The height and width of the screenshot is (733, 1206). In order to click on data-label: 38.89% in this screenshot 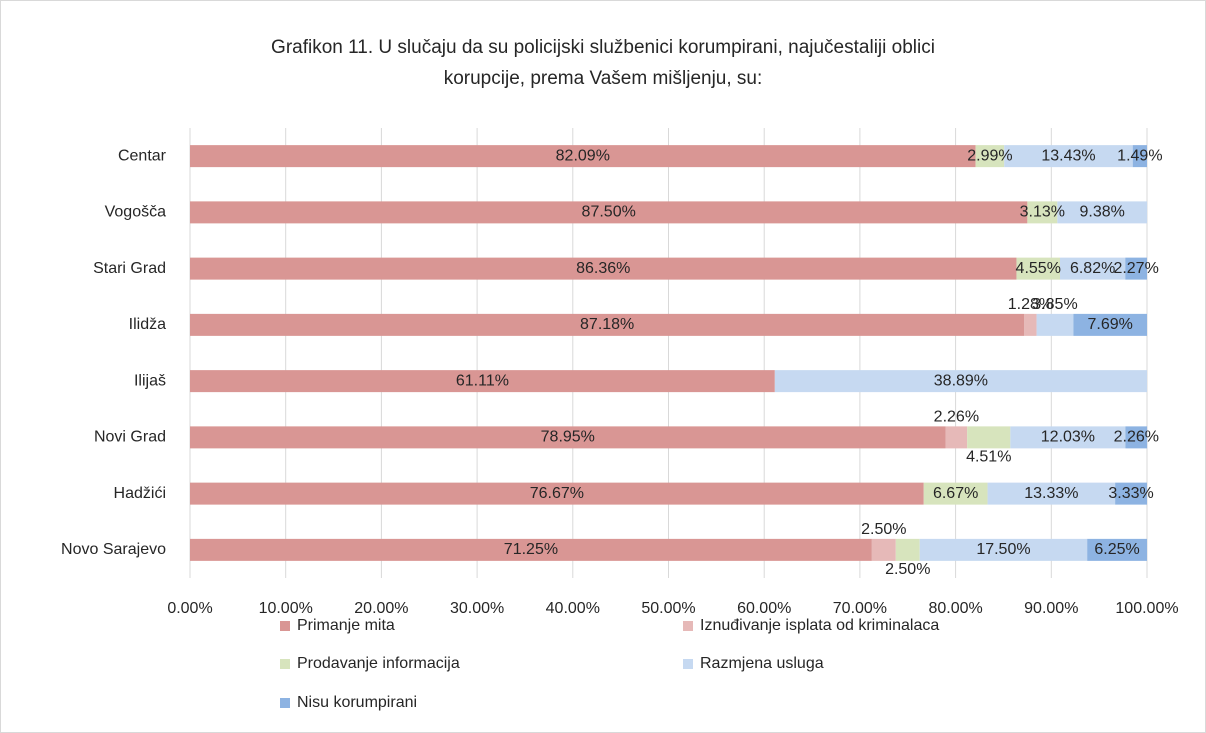, I will do `click(961, 380)`.